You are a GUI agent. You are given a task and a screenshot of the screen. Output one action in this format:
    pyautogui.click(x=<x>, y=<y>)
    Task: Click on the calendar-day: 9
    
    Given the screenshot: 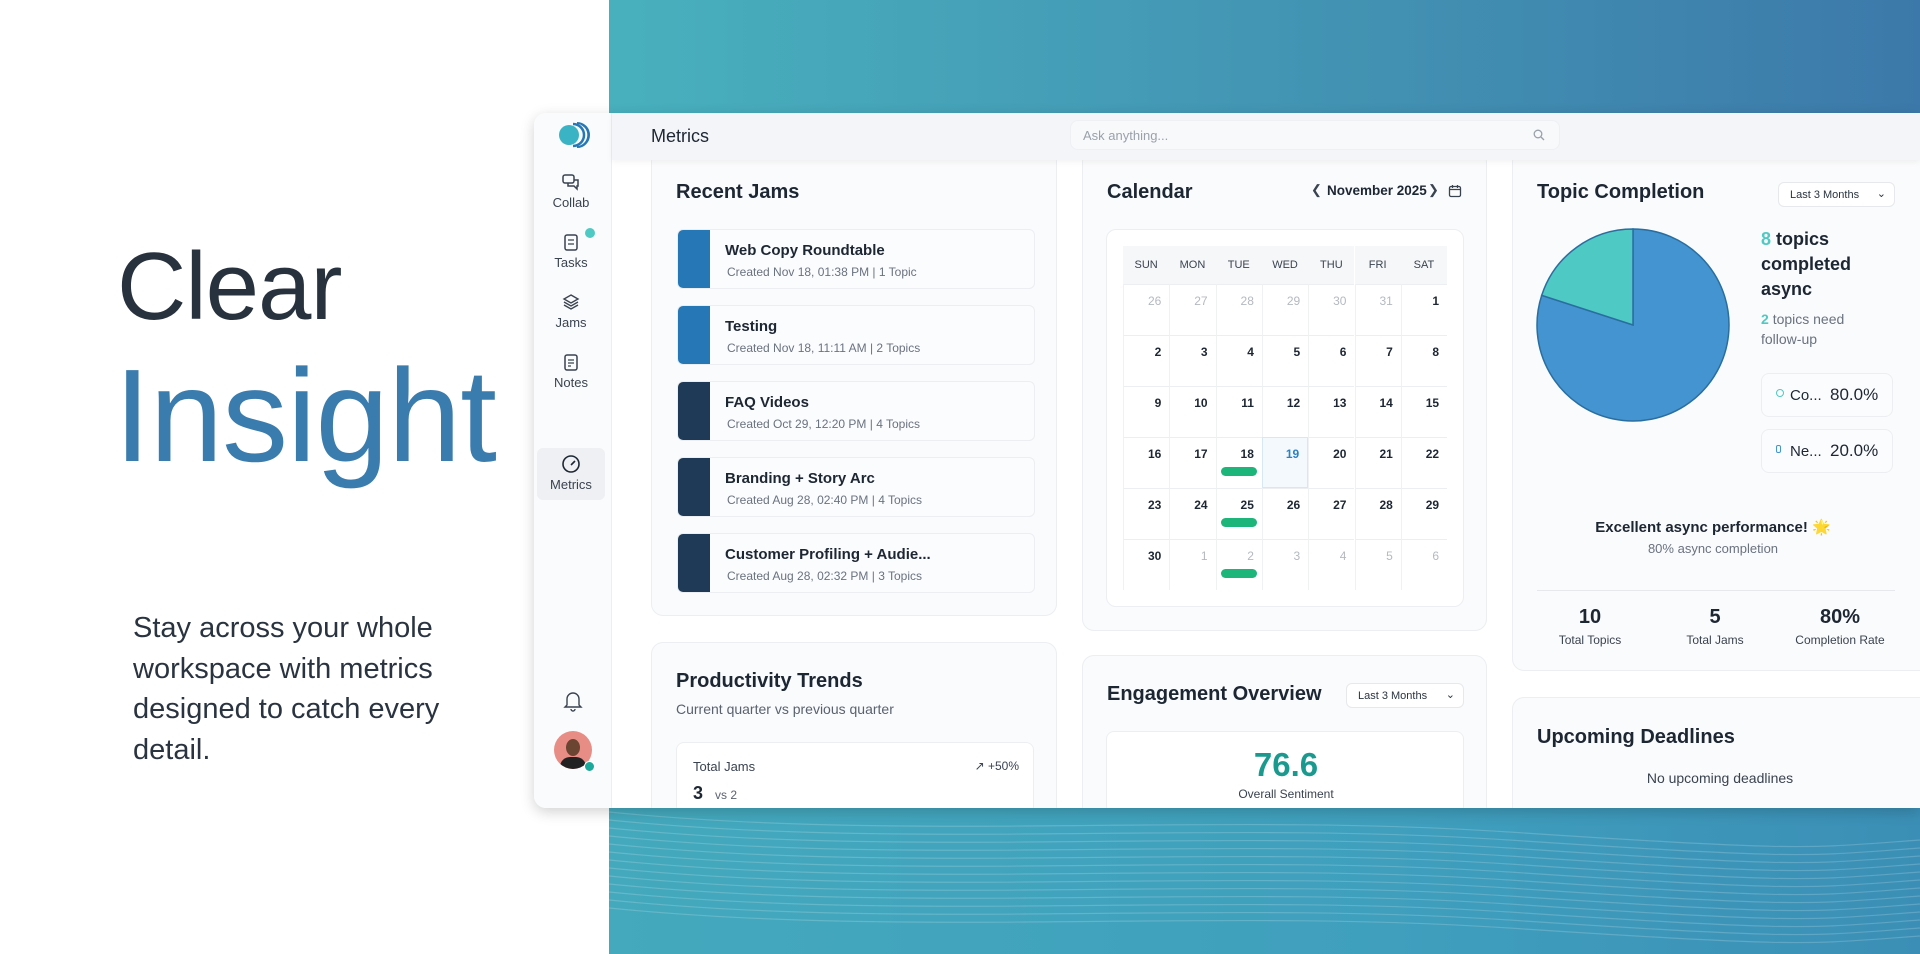 What is the action you would take?
    pyautogui.click(x=1146, y=411)
    